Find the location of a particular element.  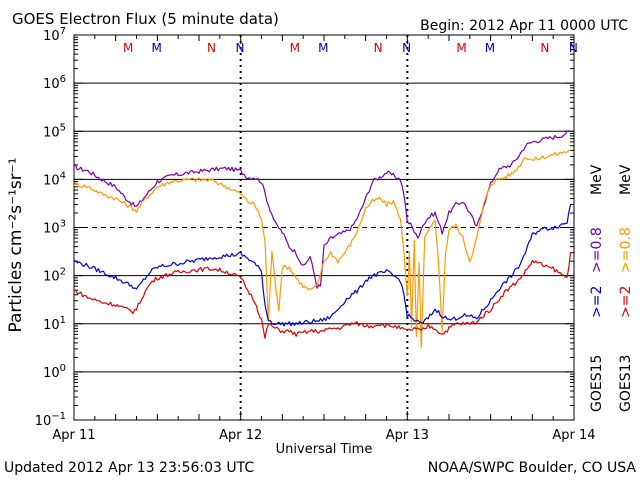

x-axis-label: Universal Time is located at coordinates (324, 449).